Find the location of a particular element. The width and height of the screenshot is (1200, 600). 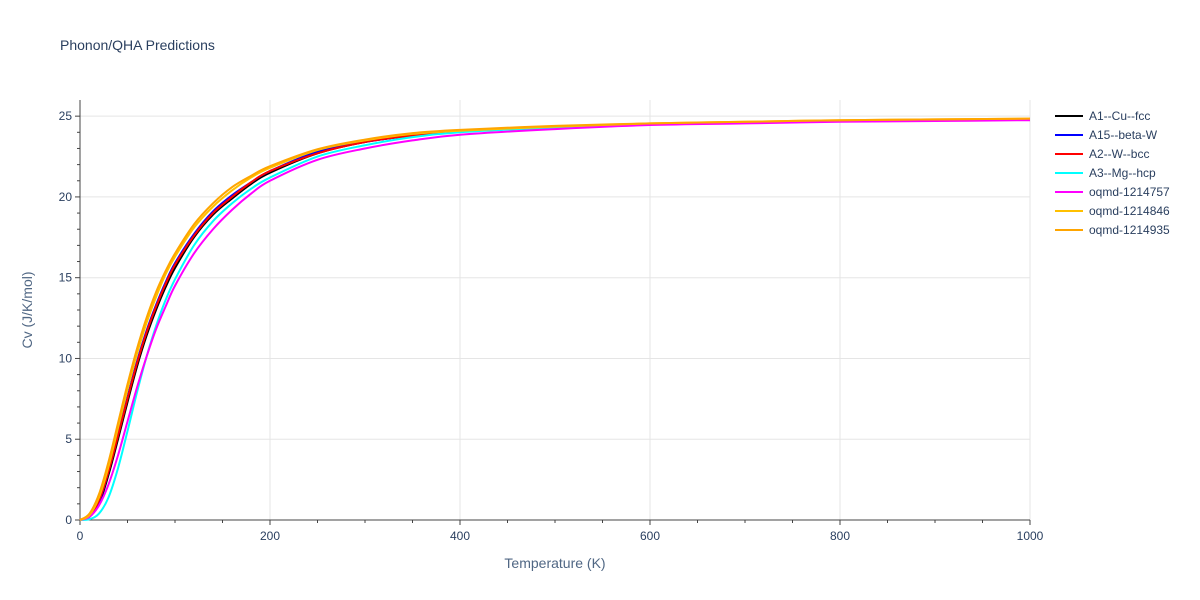

x-tick-label: 200 is located at coordinates (270, 536).